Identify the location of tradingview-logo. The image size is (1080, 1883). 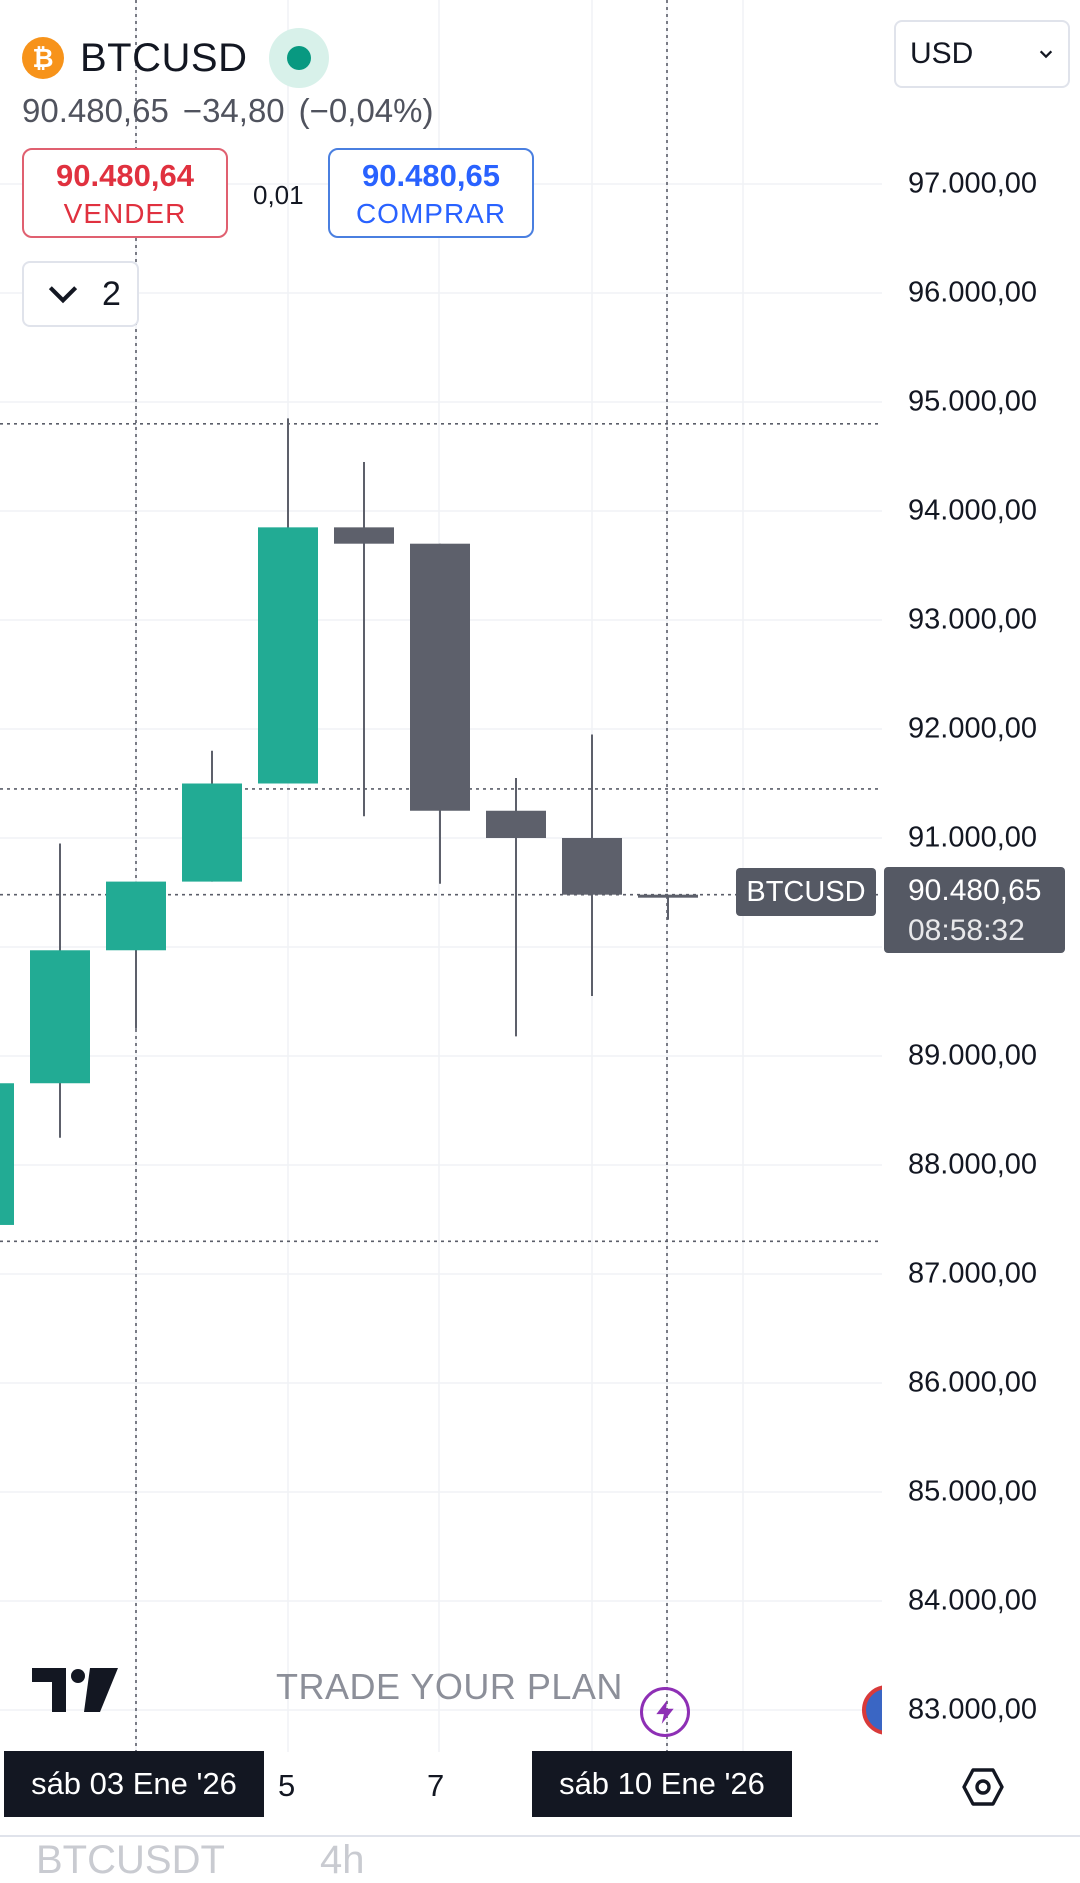
(75, 1690).